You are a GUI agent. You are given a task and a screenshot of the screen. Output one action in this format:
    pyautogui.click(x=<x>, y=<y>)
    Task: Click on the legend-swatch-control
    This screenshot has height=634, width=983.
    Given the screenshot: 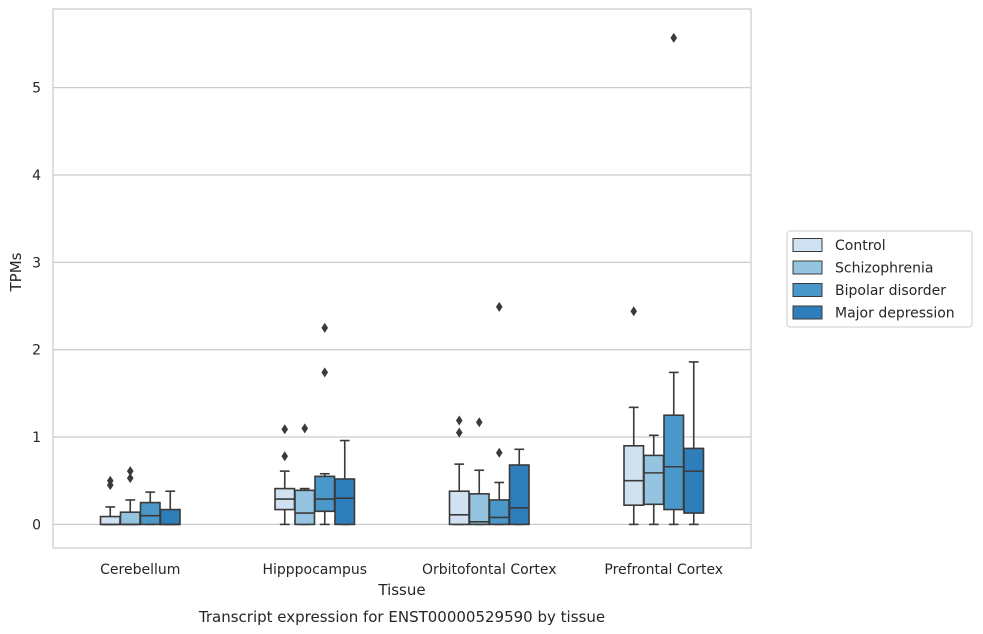 What is the action you would take?
    pyautogui.click(x=807, y=245)
    